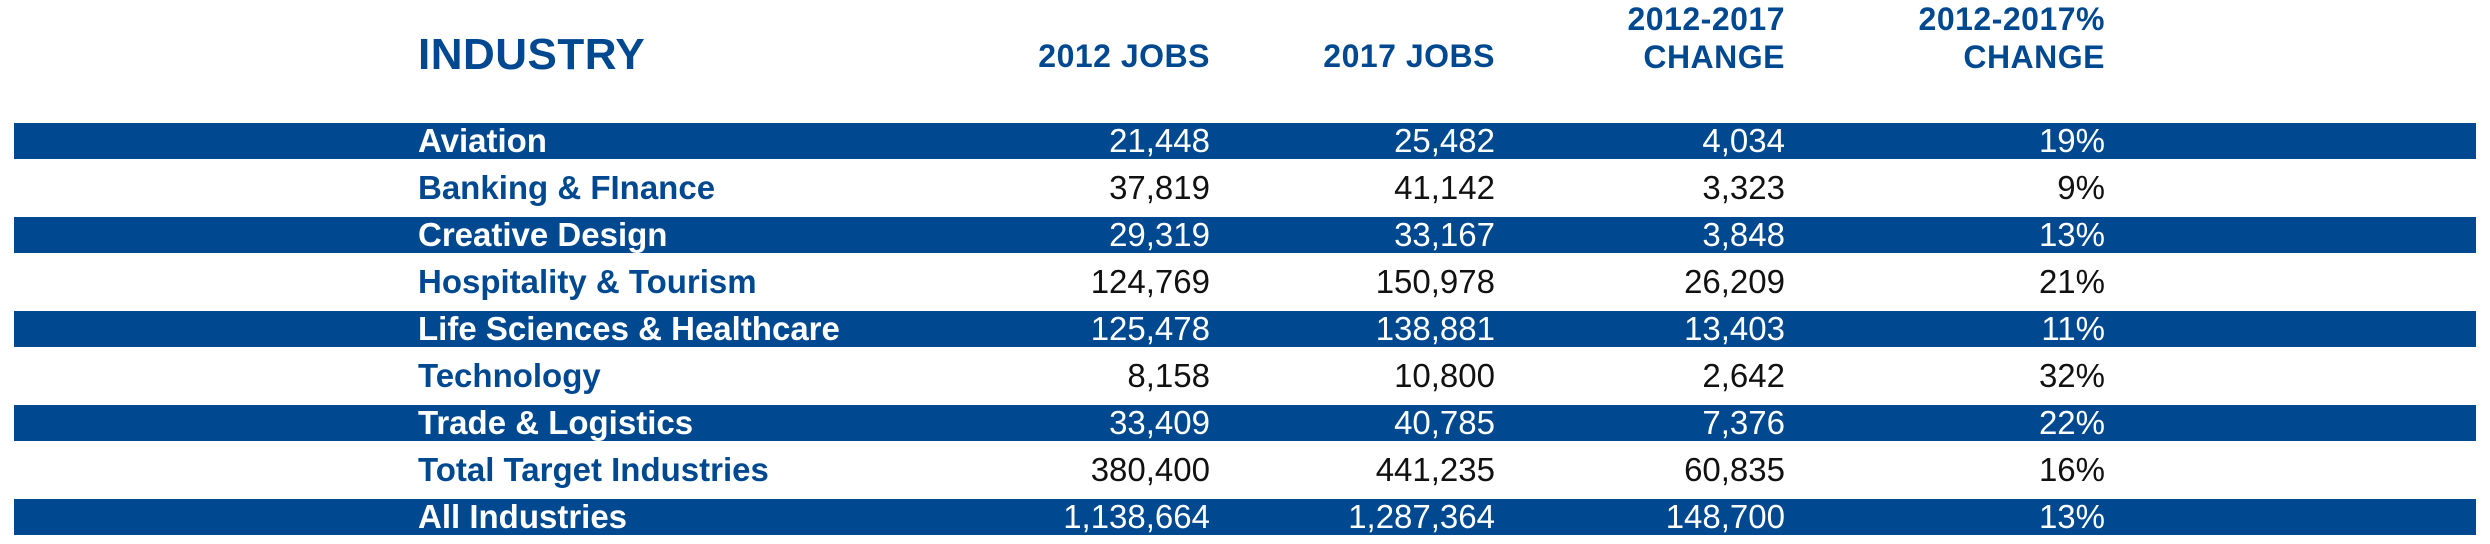 The height and width of the screenshot is (544, 2490). I want to click on change-value: 13,403, so click(1734, 328).